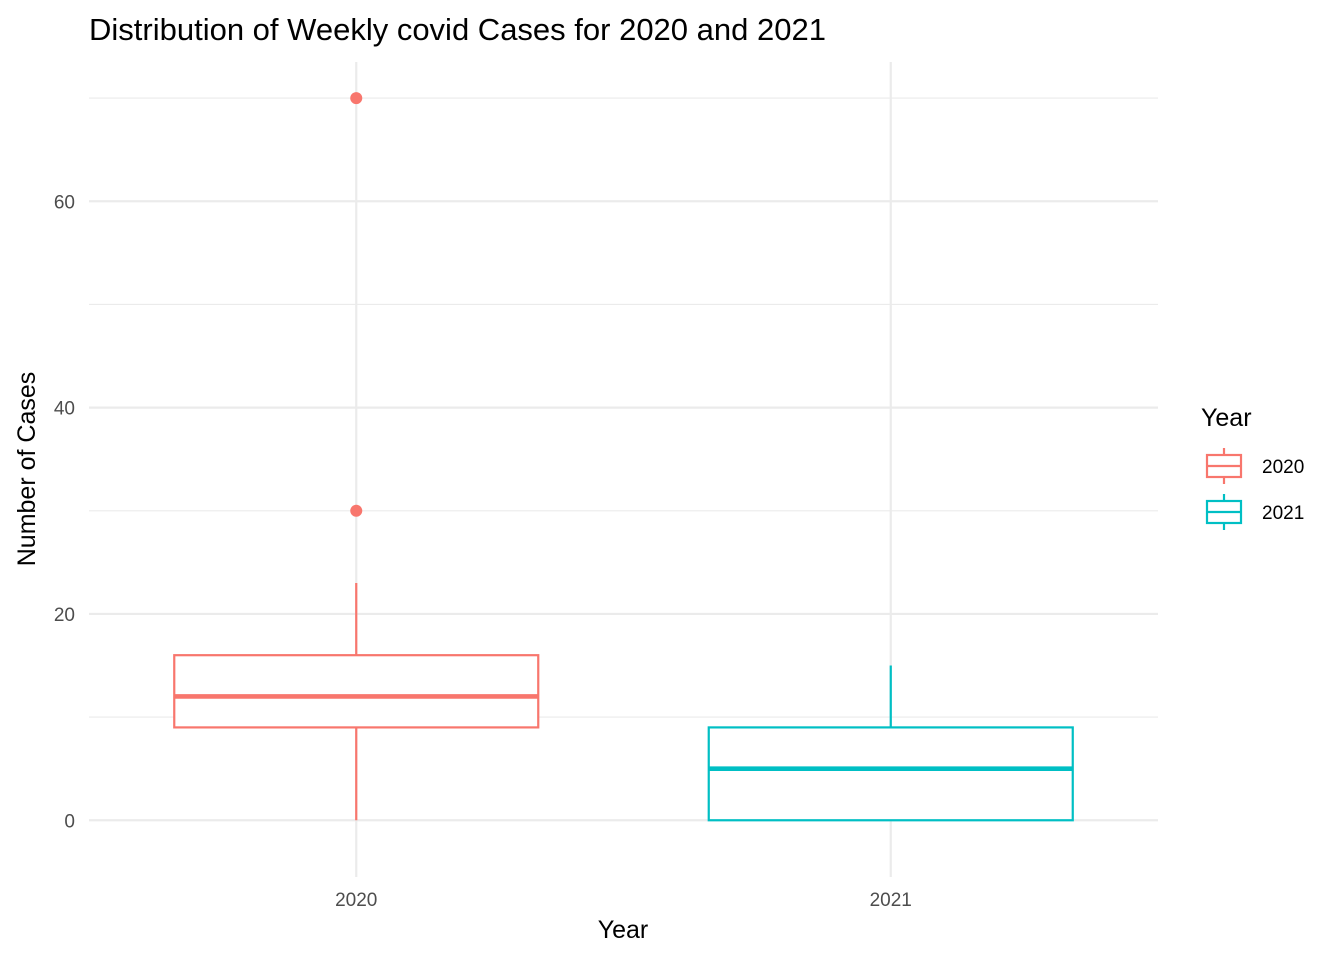  I want to click on y-tick-label: 20, so click(64, 615).